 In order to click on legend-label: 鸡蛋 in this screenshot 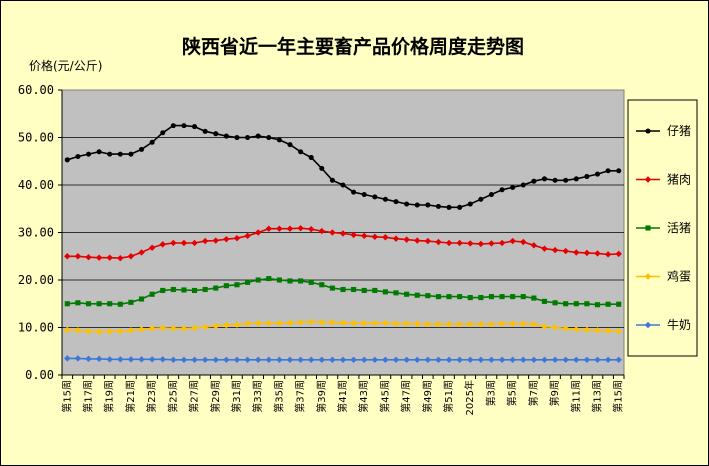, I will do `click(679, 276)`.